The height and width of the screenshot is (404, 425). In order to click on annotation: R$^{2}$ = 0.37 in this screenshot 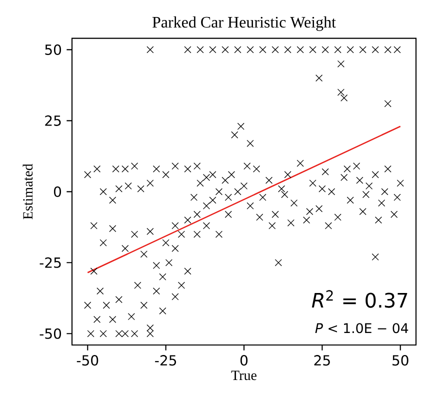, I will do `click(360, 299)`.